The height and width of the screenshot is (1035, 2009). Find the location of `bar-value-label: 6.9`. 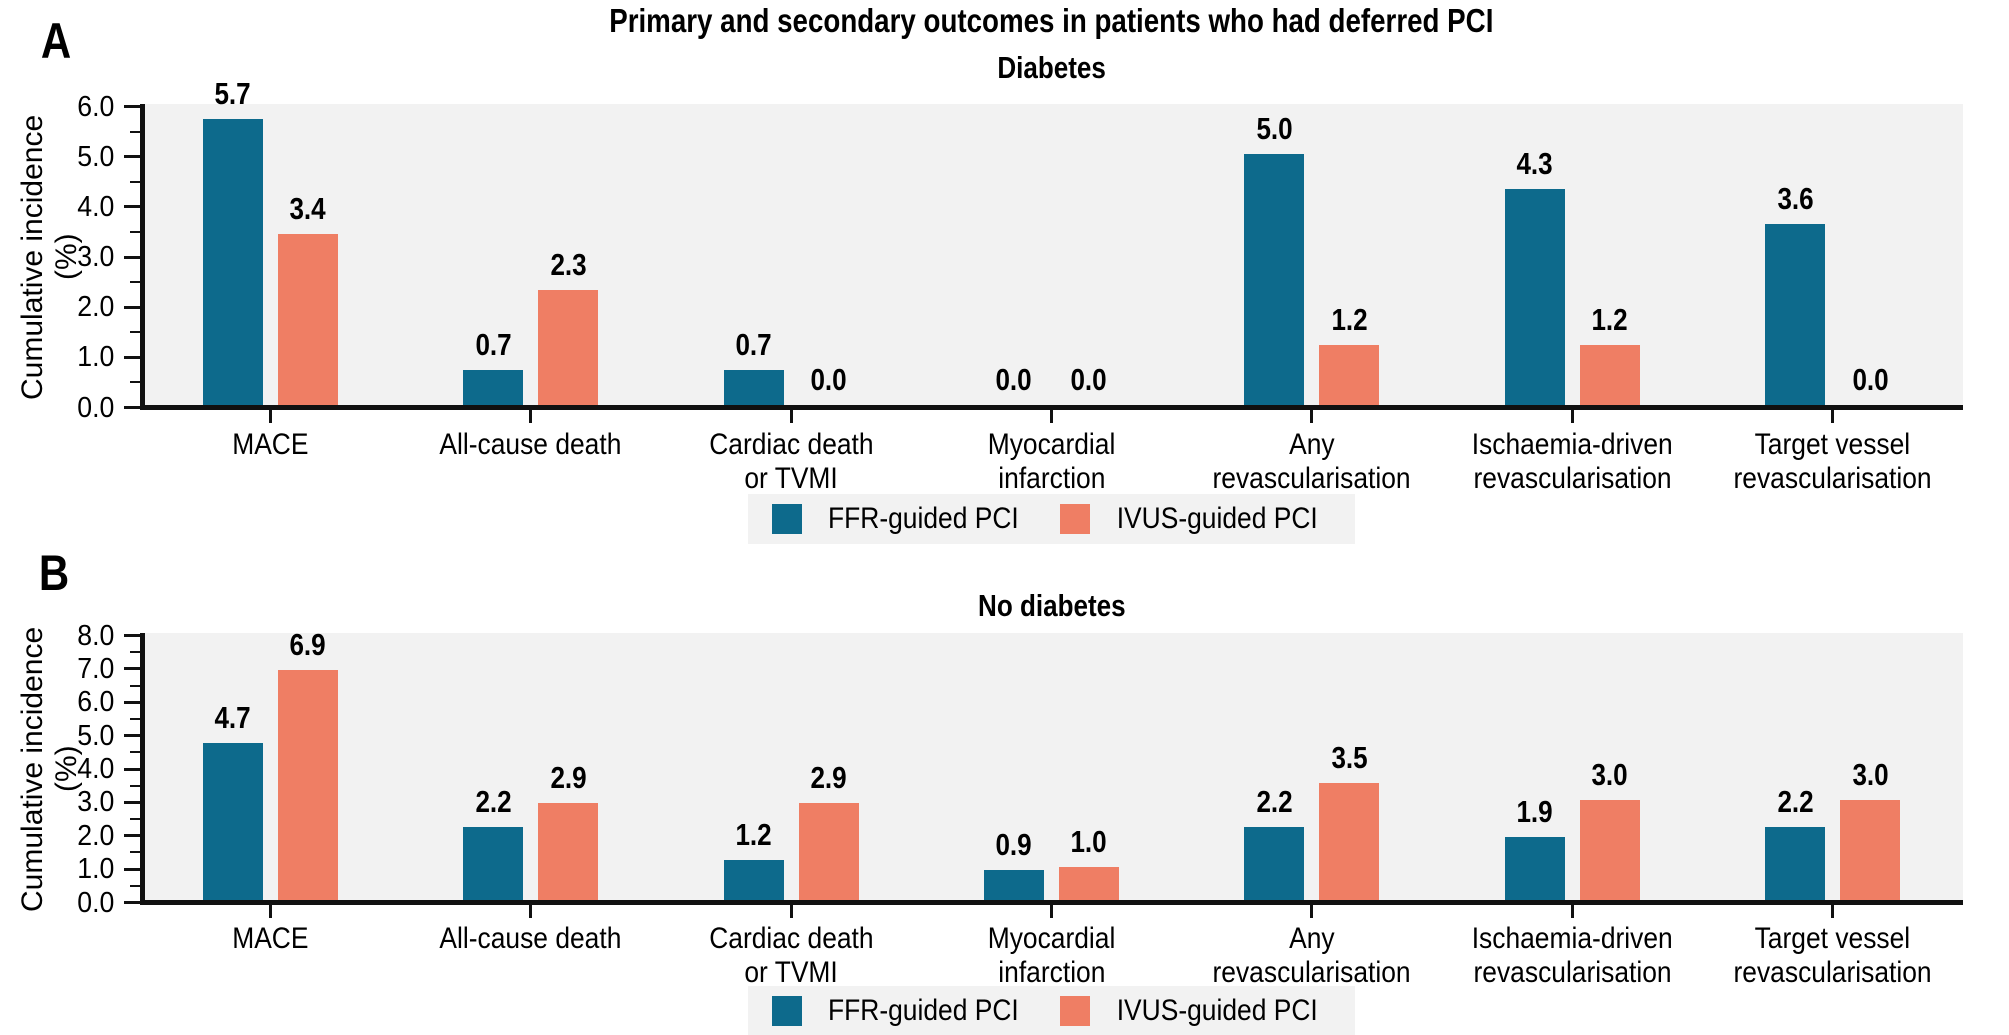

bar-value-label: 6.9 is located at coordinates (307, 644).